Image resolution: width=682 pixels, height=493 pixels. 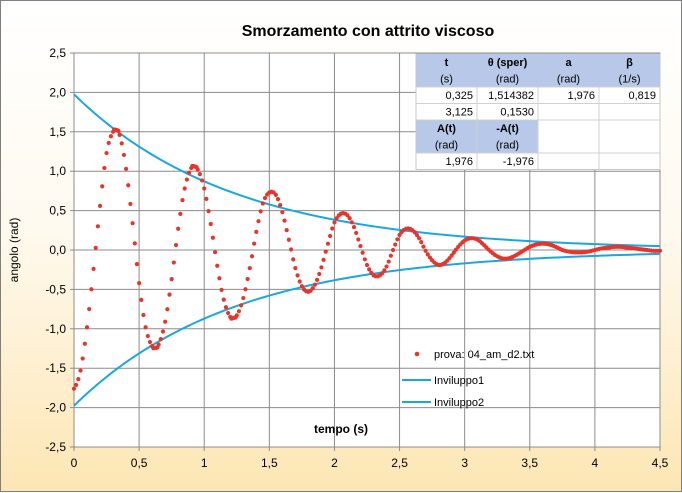 I want to click on x-tick-label: 2, so click(x=334, y=463).